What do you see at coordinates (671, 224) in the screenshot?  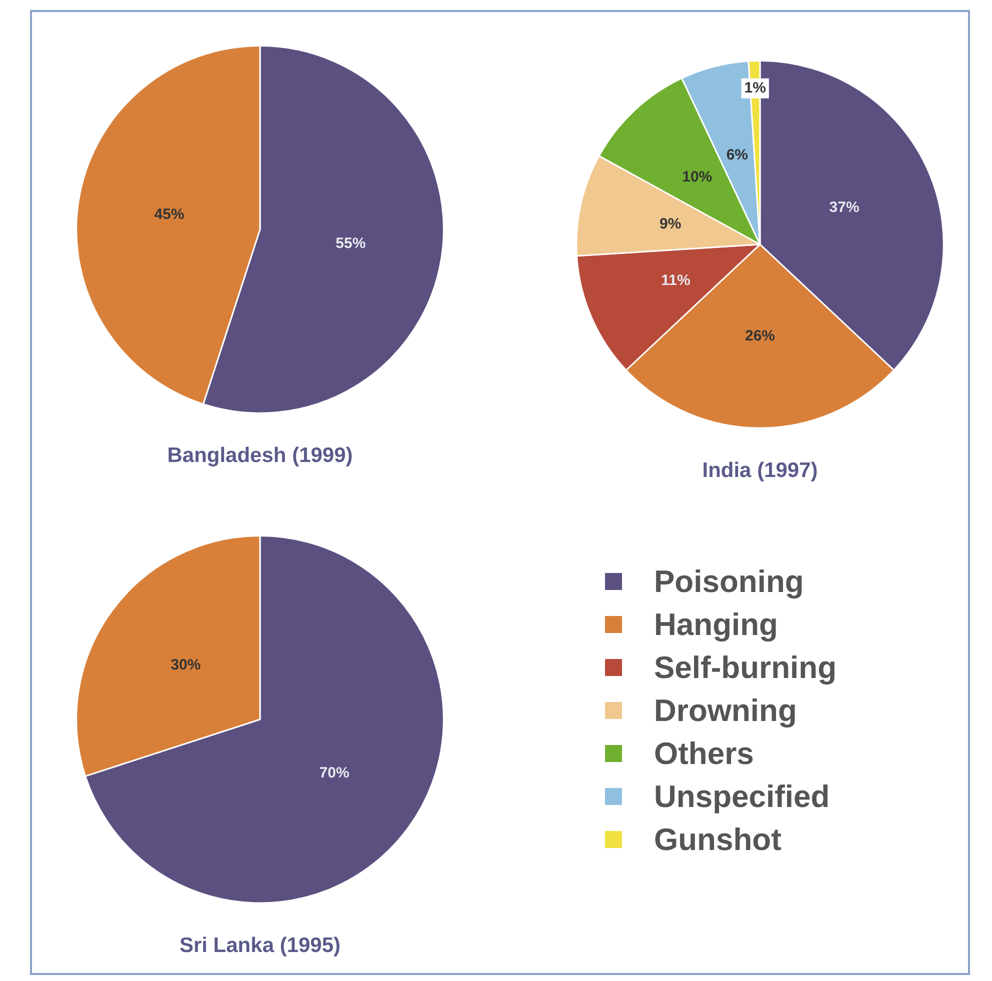 I see `data-label: 9%` at bounding box center [671, 224].